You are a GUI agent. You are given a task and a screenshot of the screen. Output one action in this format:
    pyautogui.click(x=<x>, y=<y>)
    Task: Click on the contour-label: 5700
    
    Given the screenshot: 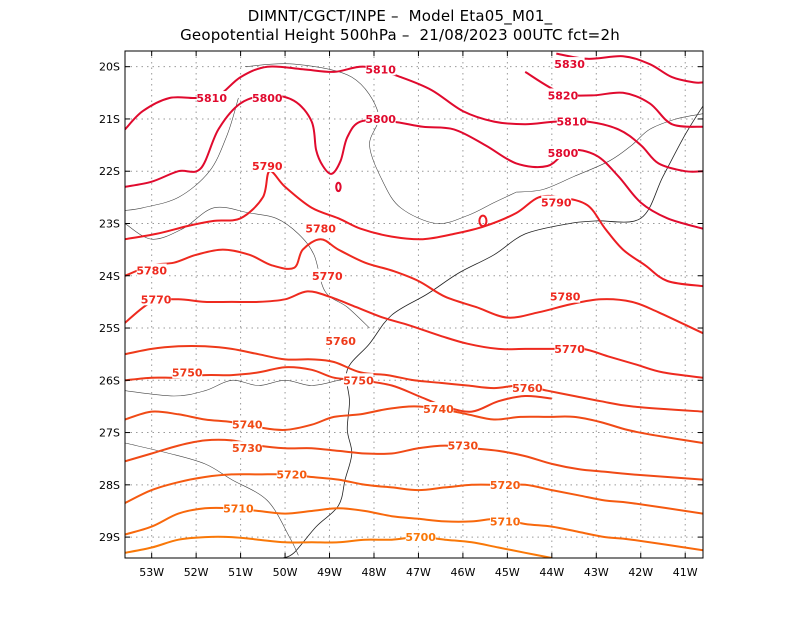 What is the action you would take?
    pyautogui.click(x=420, y=537)
    